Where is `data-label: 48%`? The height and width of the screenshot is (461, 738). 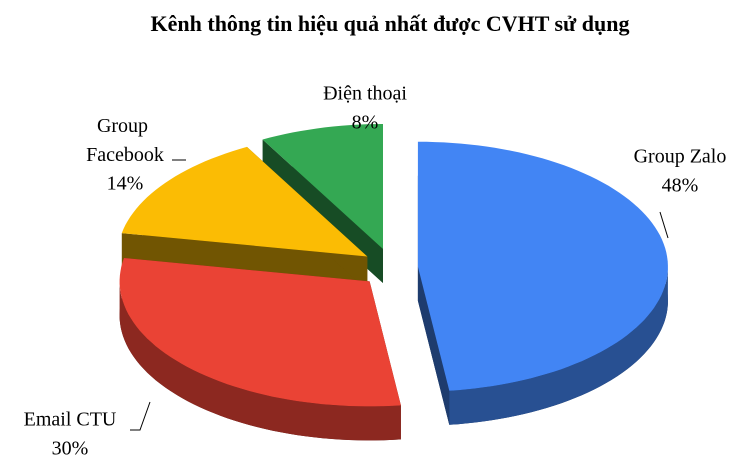 data-label: 48% is located at coordinates (680, 186).